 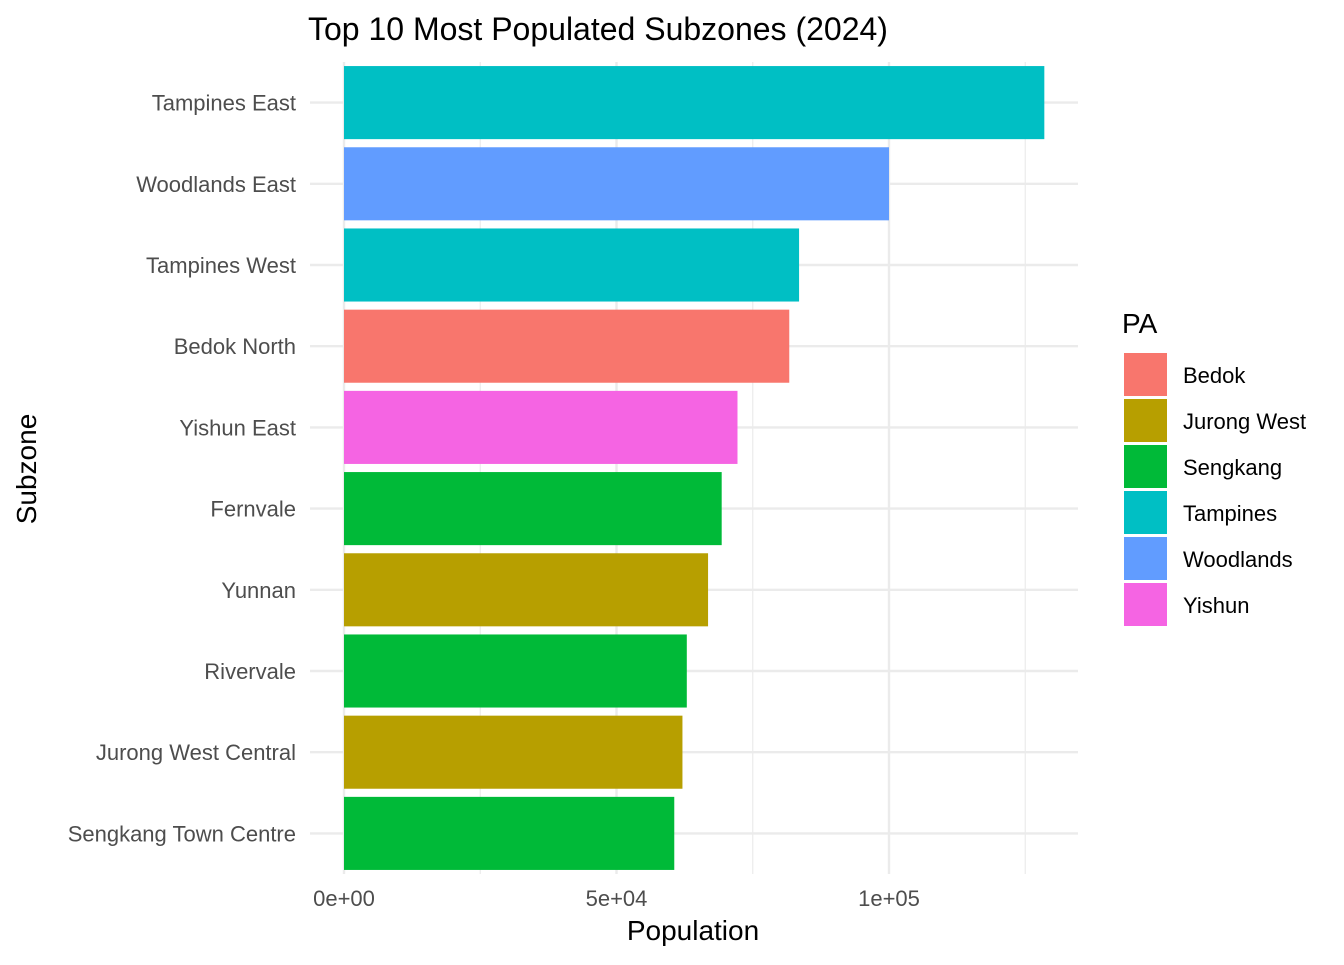 What do you see at coordinates (253, 509) in the screenshot?
I see `y-tick-label: Fernvale` at bounding box center [253, 509].